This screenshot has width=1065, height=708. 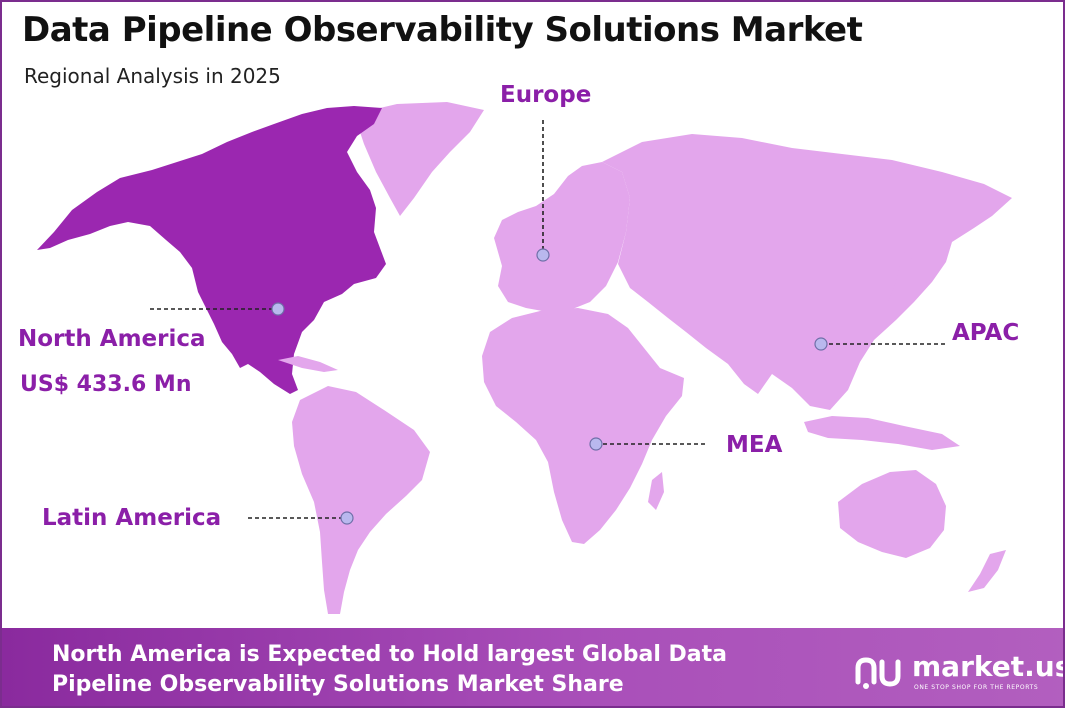 What do you see at coordinates (308, 364) in the screenshot?
I see `caribbean-shape` at bounding box center [308, 364].